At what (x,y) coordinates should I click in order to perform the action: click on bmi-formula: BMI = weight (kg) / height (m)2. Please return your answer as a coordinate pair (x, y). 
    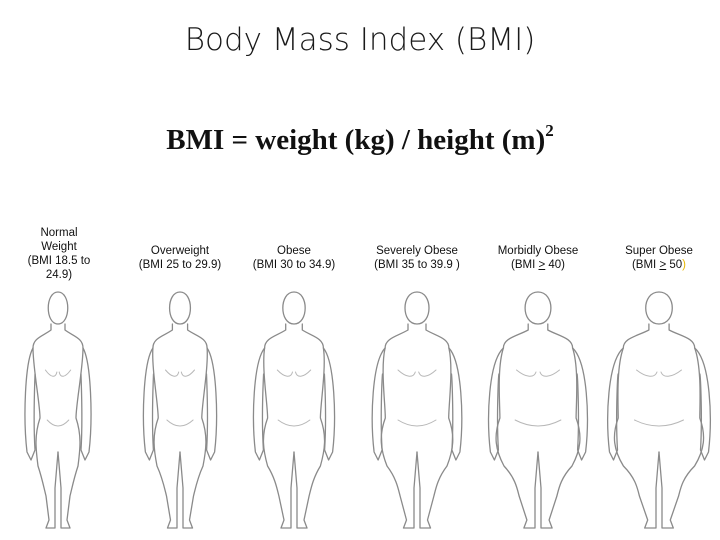
    Looking at the image, I should click on (360, 139).